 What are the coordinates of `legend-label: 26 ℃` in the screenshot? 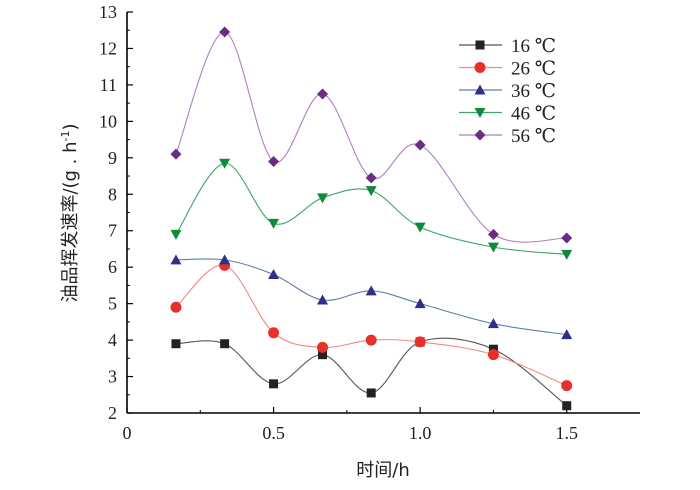 It's located at (533, 69).